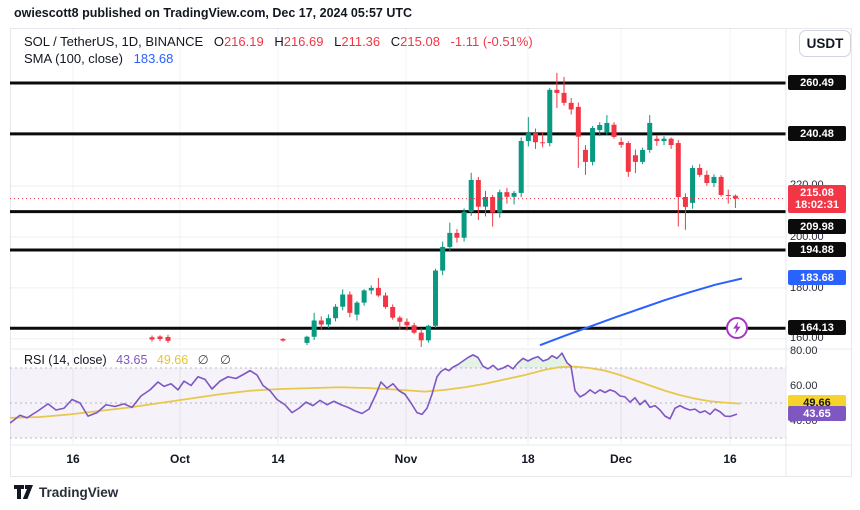  Describe the element at coordinates (641, 312) in the screenshot. I see `sma-line` at that location.